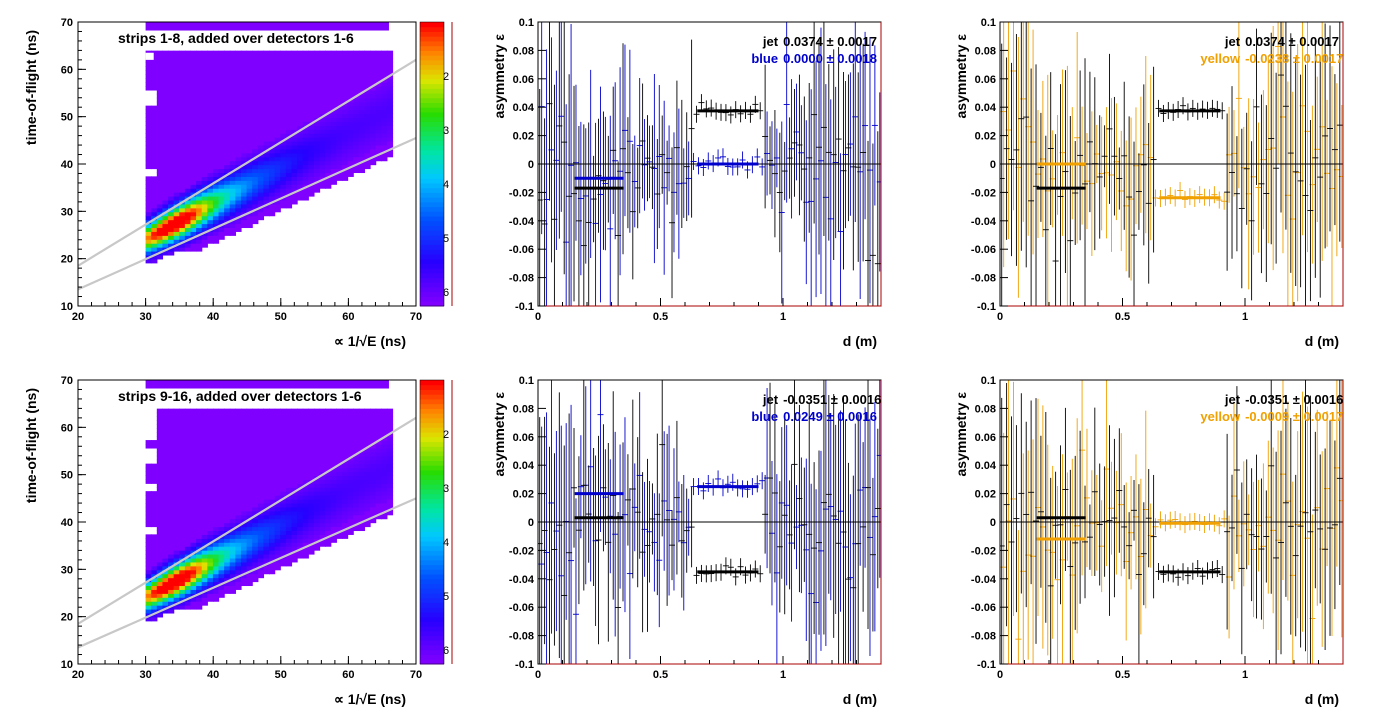 This screenshot has height=714, width=1385. I want to click on x-tick-label: 20, so click(78, 317).